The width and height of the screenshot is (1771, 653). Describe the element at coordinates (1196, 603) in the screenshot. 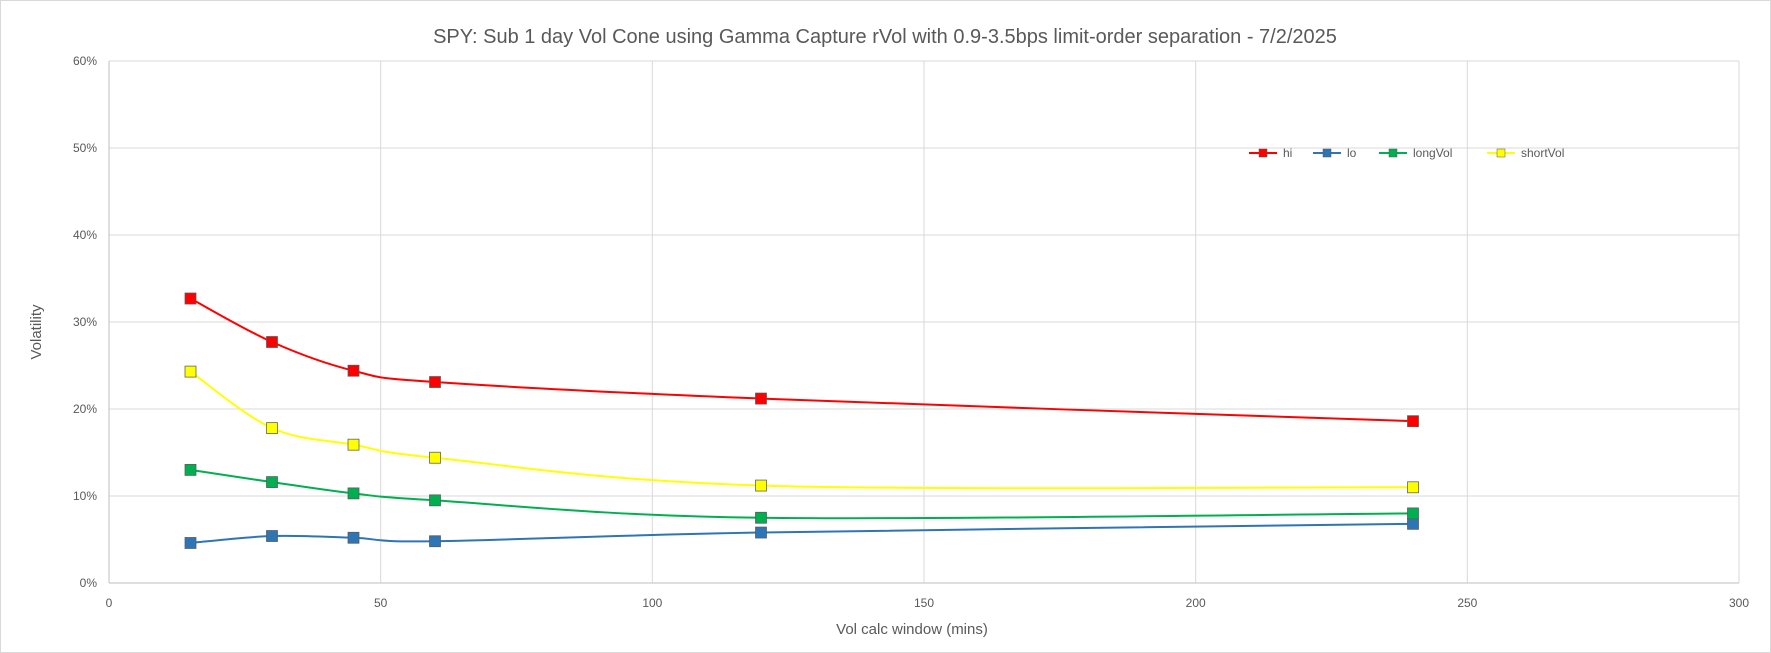

I see `x-tick-label: 200` at that location.